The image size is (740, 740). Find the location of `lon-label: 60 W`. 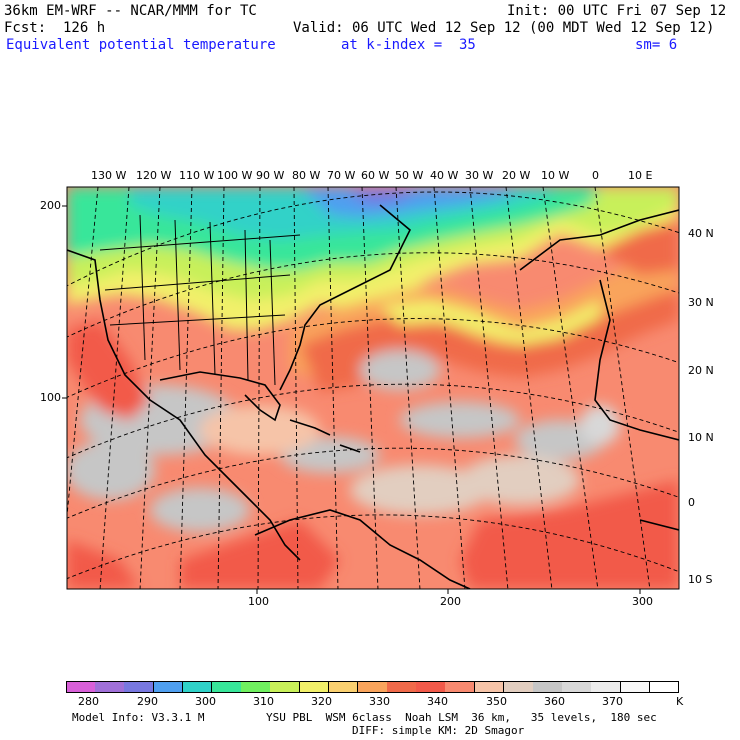

lon-label: 60 W is located at coordinates (375, 175).